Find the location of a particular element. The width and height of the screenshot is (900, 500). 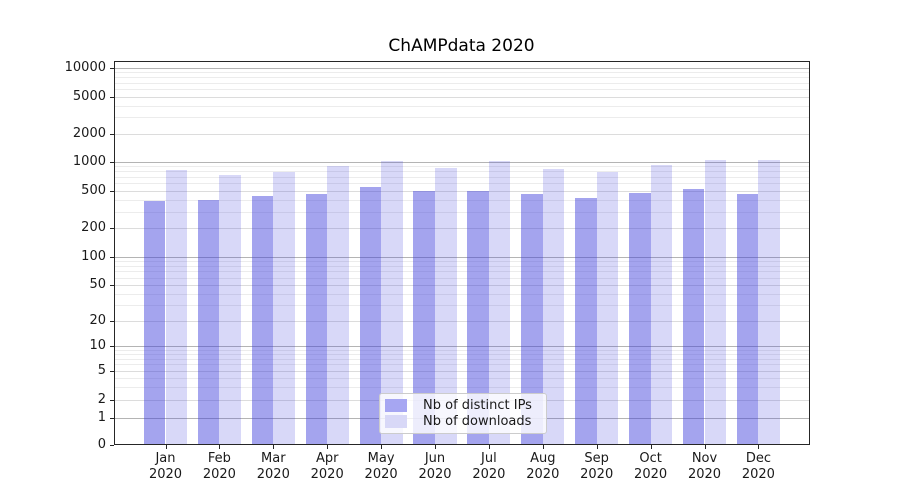

legend-item-distinct-ips: Nb of distinct IPs is located at coordinates (462, 405).